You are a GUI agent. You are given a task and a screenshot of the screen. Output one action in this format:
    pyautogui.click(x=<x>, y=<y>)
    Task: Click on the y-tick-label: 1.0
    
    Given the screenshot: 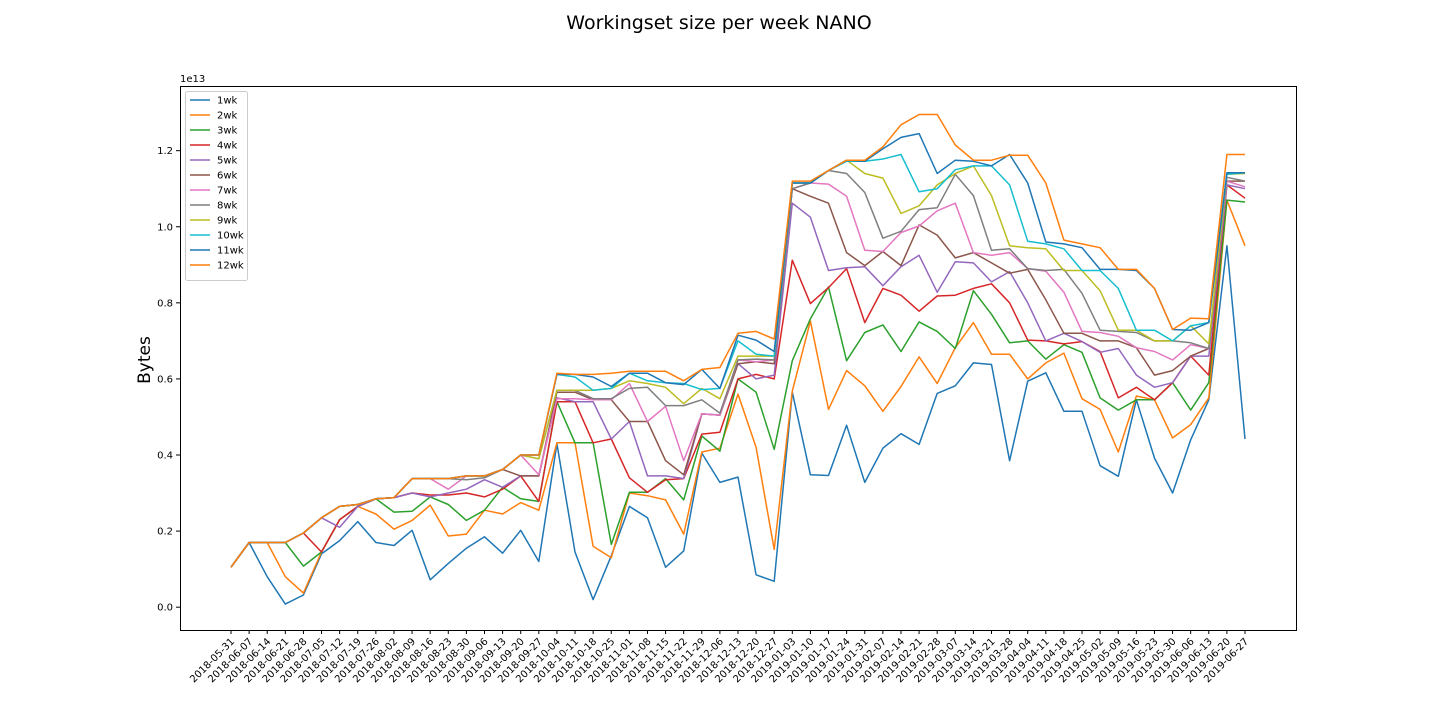 What is the action you would take?
    pyautogui.click(x=165, y=227)
    